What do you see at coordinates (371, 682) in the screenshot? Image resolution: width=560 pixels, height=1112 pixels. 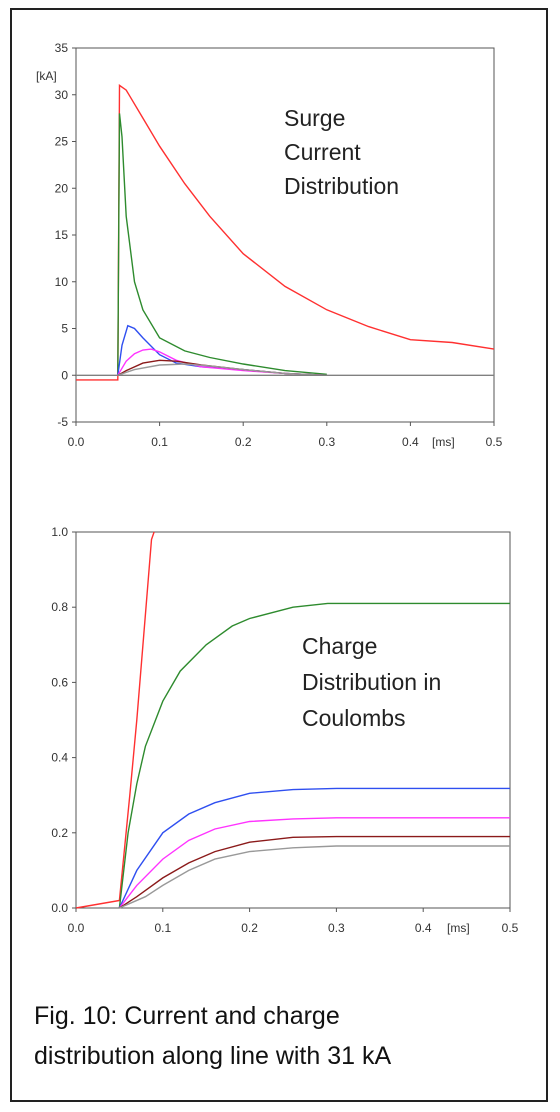 I see `annotation-line-2: Distribution in` at bounding box center [371, 682].